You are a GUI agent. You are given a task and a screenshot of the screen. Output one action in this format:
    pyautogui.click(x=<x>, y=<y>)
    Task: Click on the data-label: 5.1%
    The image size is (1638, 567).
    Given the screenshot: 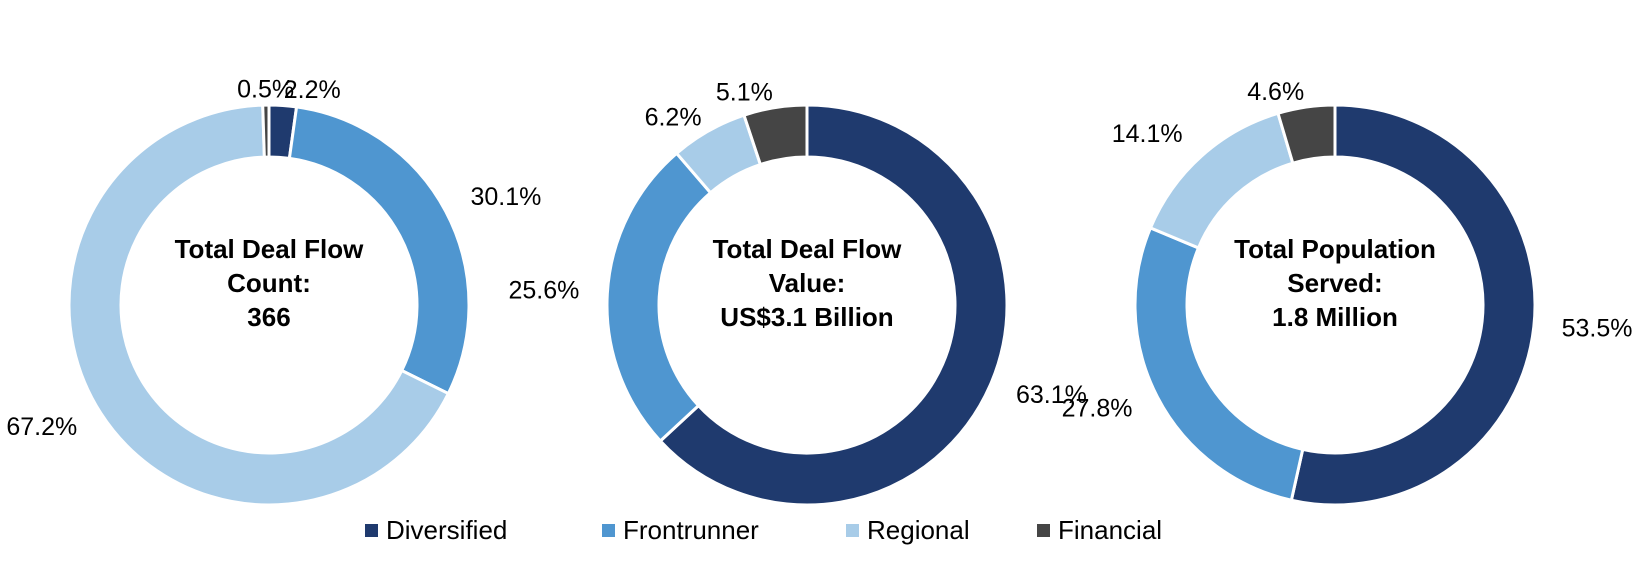 What is the action you would take?
    pyautogui.click(x=744, y=92)
    